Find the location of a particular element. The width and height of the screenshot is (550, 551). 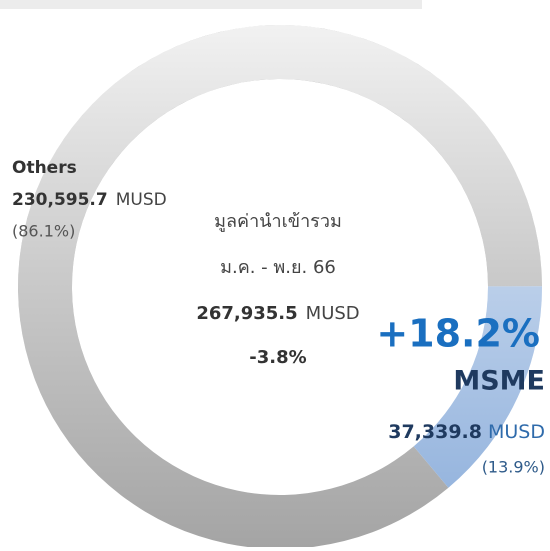

msme-value: 37,339.8 MUSD is located at coordinates (466, 432).